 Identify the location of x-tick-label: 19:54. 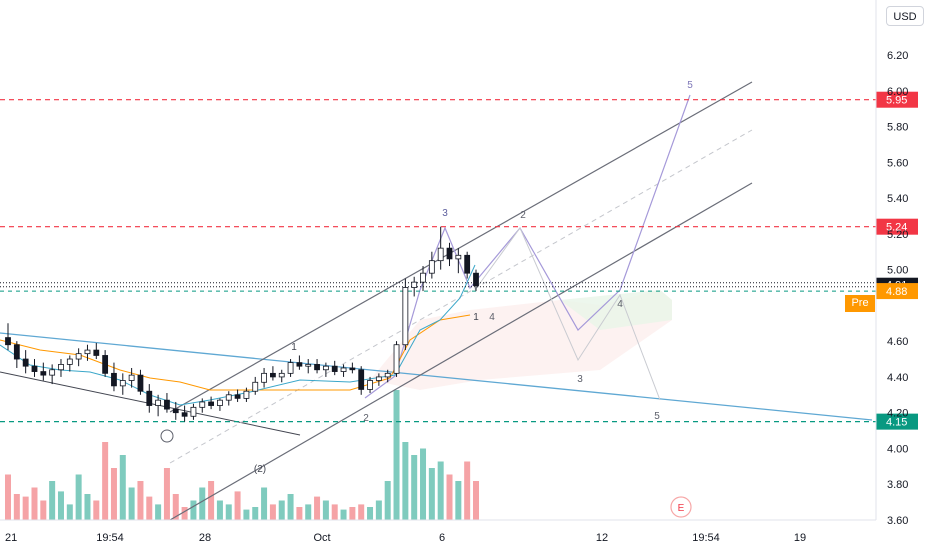
(110, 538).